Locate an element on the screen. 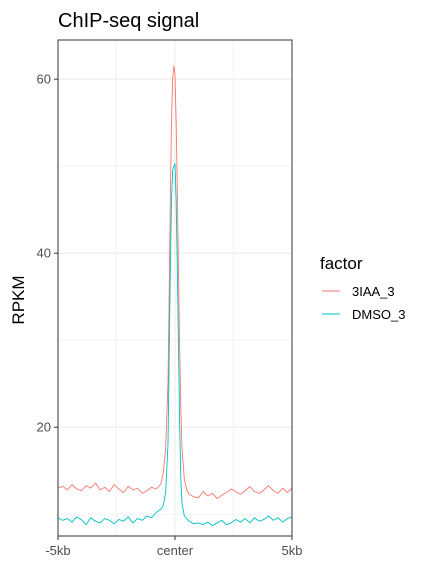 This screenshot has height=567, width=435. y-tick-label: 40 is located at coordinates (44, 253).